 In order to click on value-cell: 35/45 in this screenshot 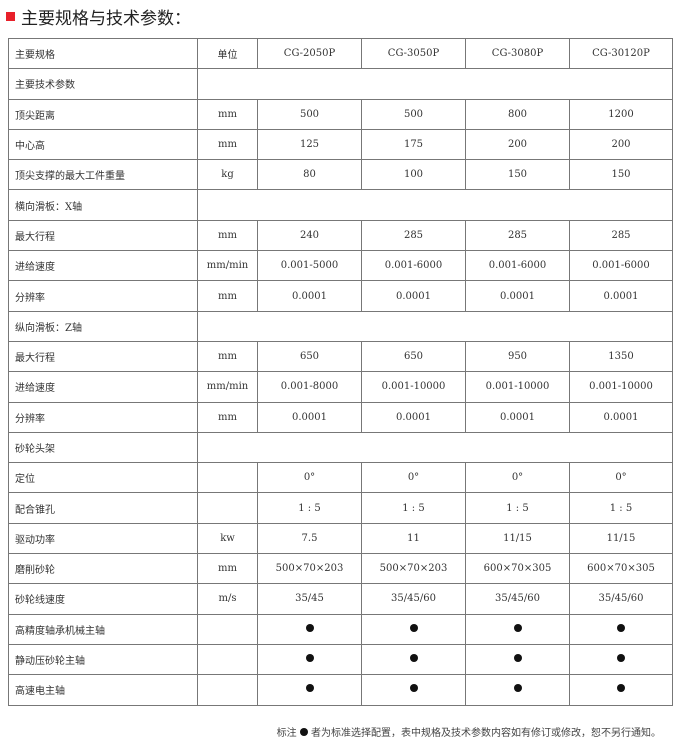, I will do `click(309, 599)`.